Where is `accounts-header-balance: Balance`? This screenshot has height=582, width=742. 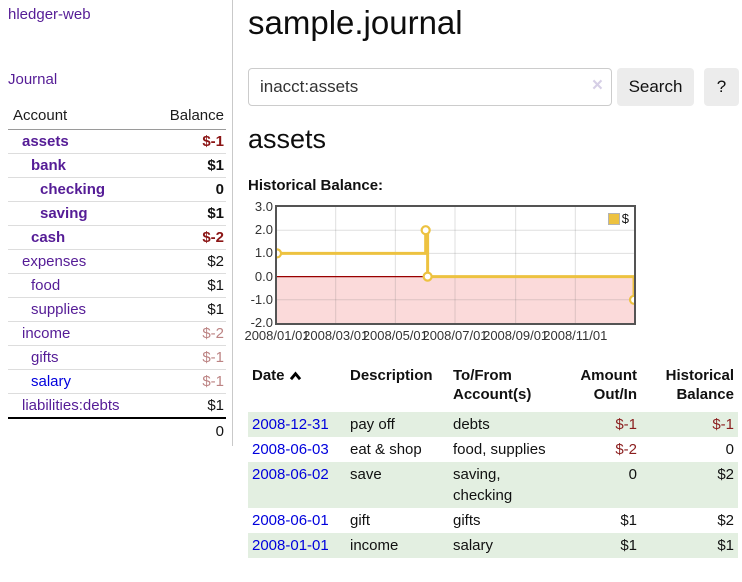 accounts-header-balance: Balance is located at coordinates (189, 117).